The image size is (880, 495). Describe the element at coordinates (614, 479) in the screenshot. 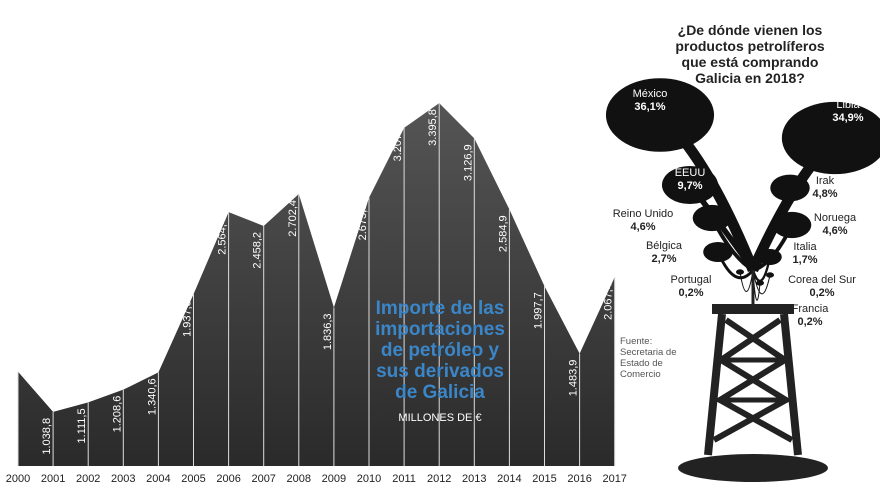

I see `x-tick-label: 2017` at that location.